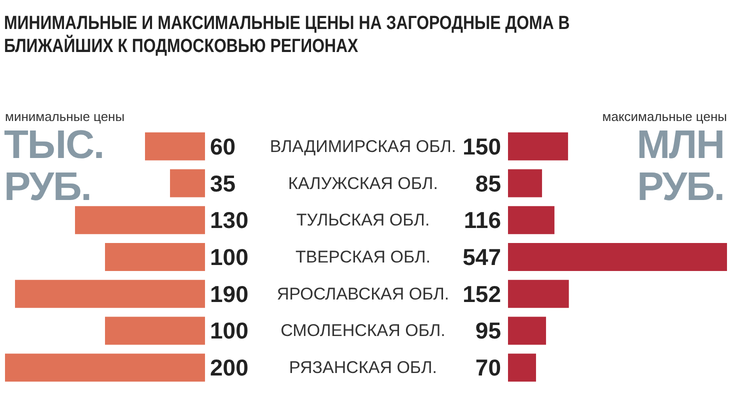  Describe the element at coordinates (363, 146) in the screenshot. I see `y-tick-label: ВЛАДИМИРСКАЯ ОБЛ.` at that location.